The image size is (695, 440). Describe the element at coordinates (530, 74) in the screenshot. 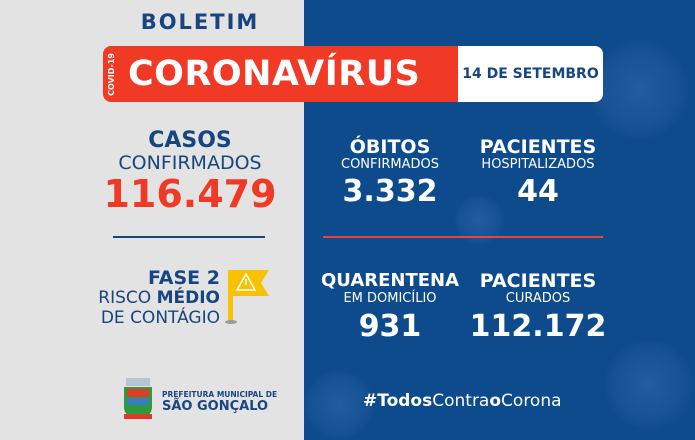

I see `date: 14 DE SETEMBRO` at that location.